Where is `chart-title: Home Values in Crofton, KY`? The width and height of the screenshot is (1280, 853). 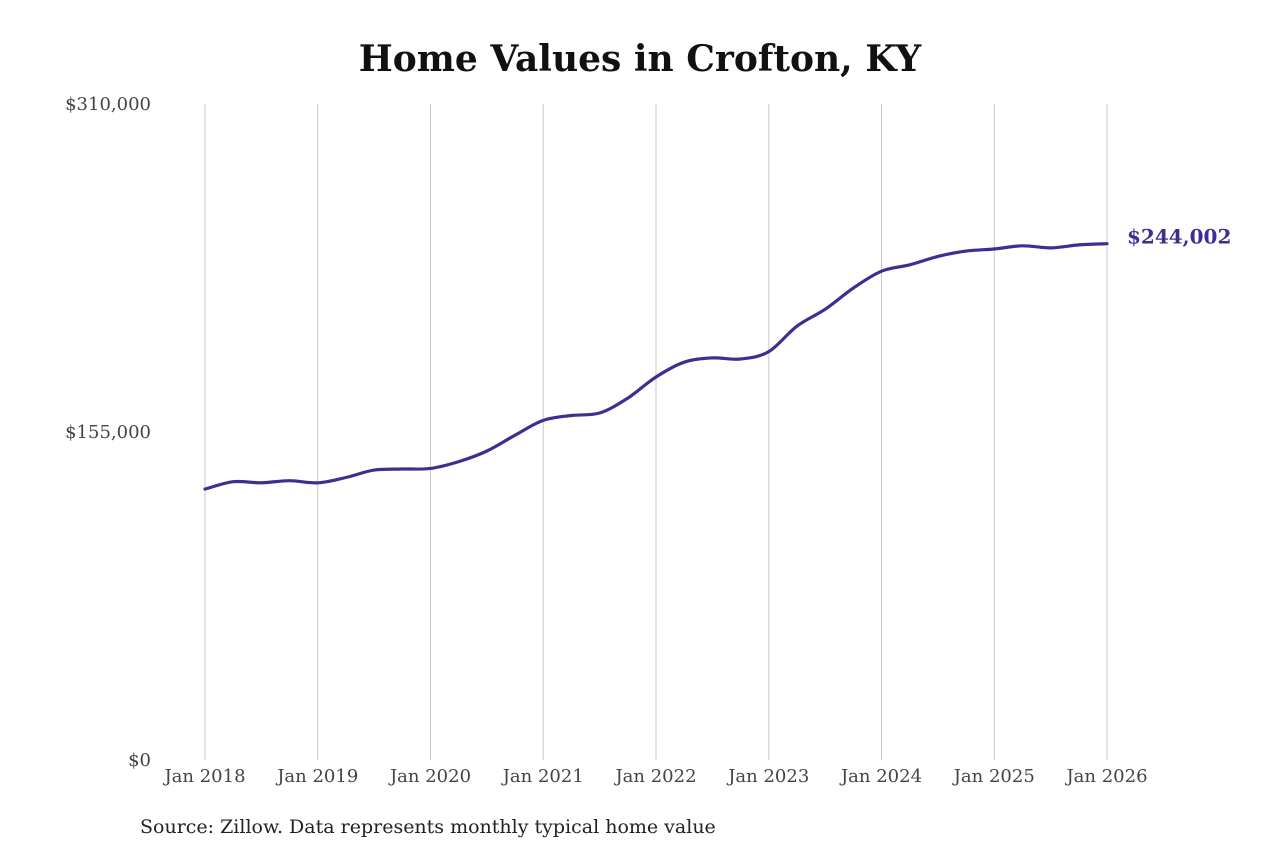 chart-title: Home Values in Crofton, KY is located at coordinates (640, 59).